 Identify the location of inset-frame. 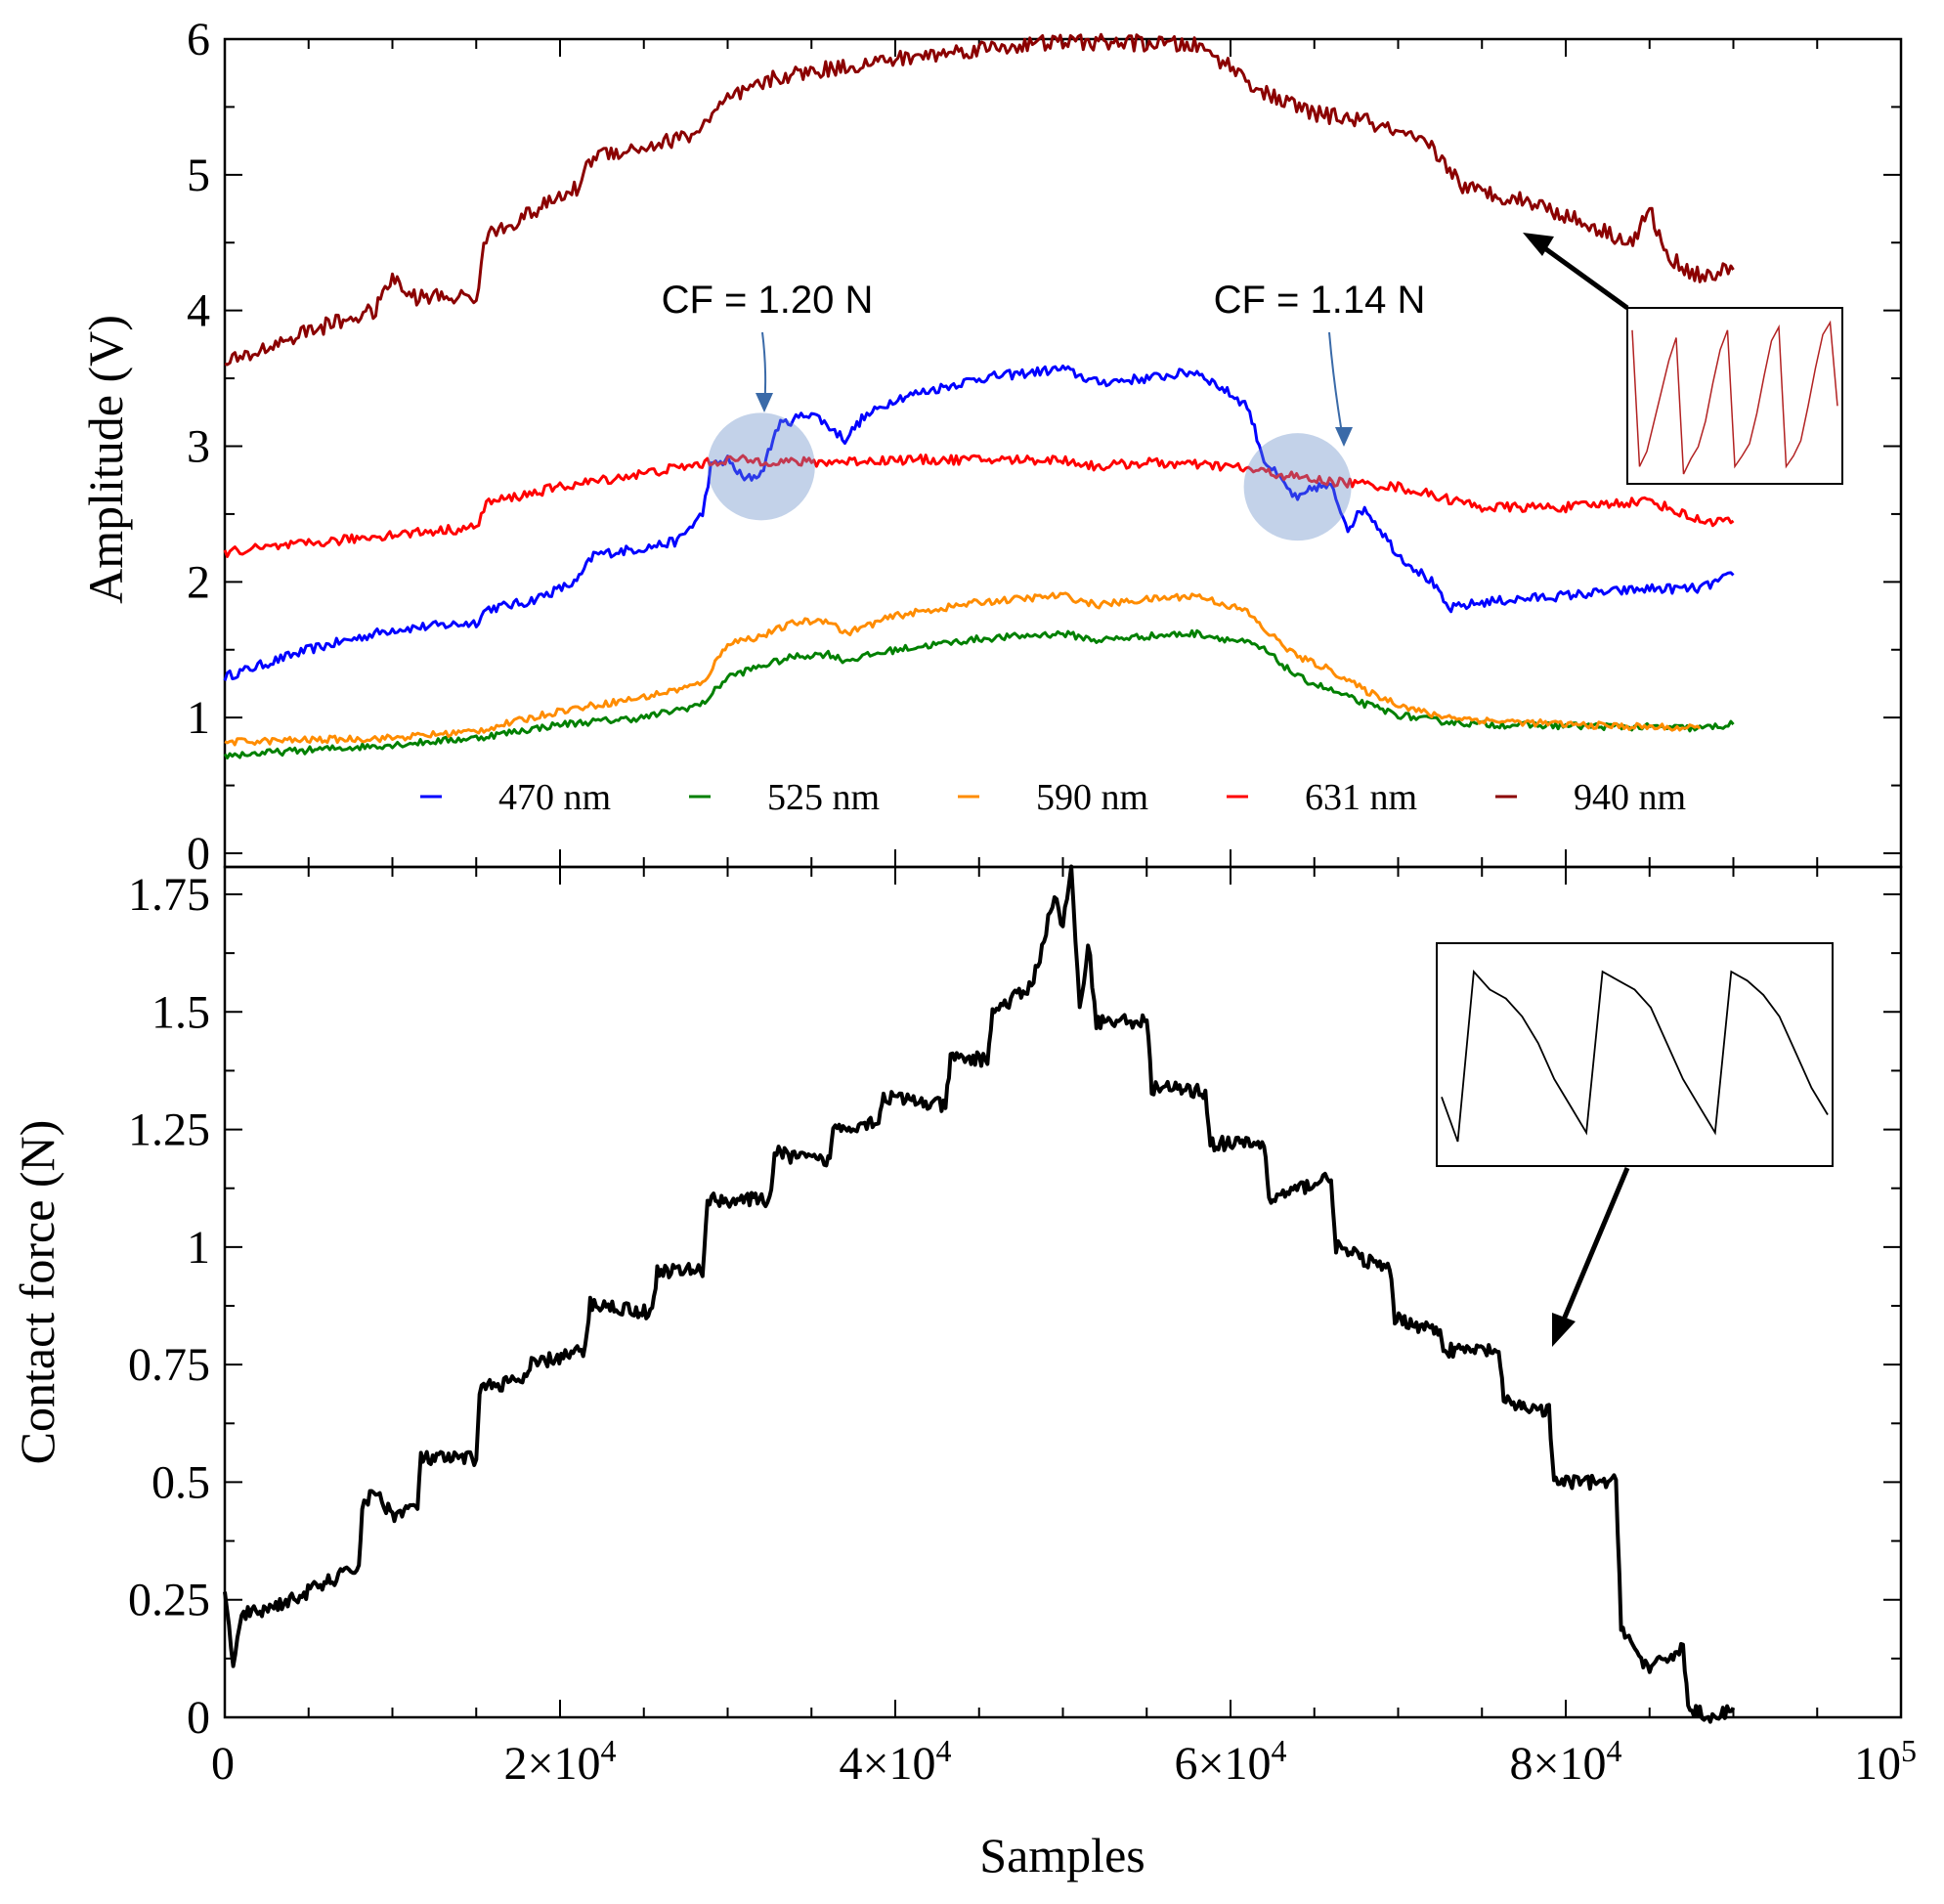
(1635, 1054).